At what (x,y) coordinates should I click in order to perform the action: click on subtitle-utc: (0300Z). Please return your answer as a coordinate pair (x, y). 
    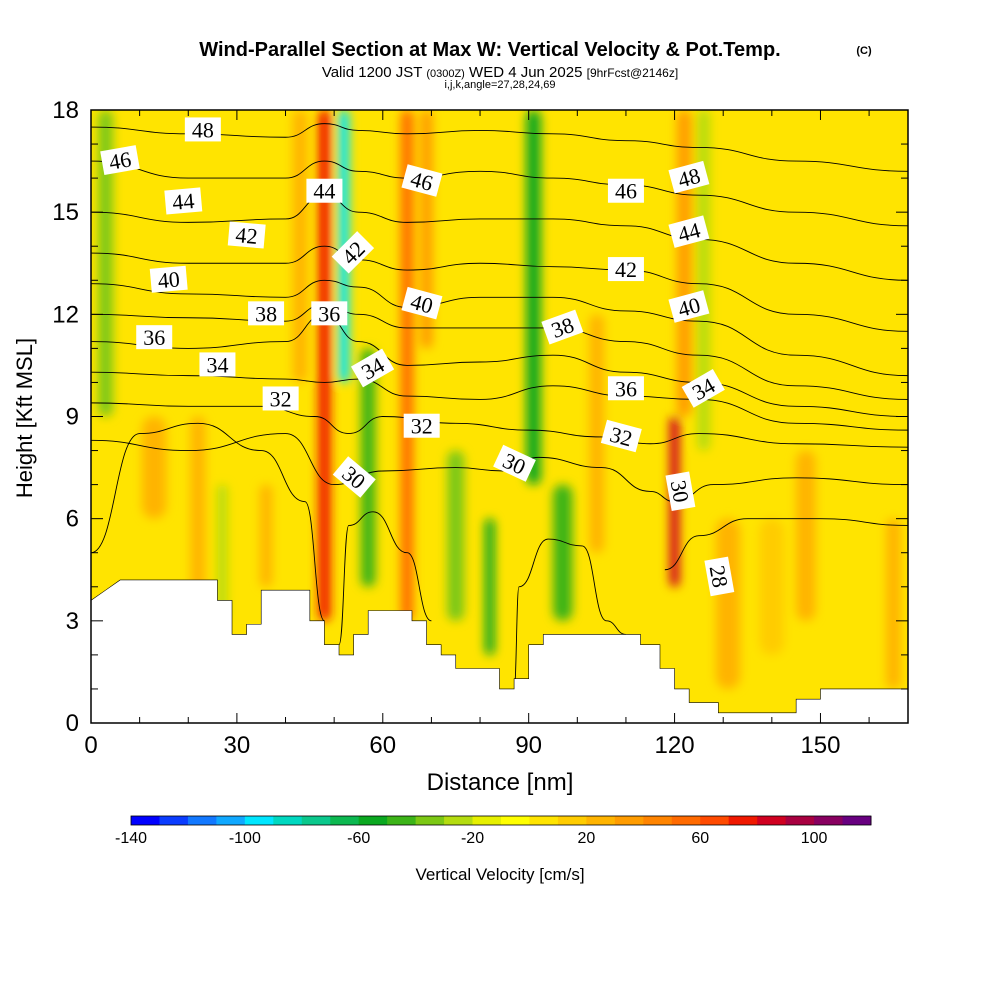
    Looking at the image, I should click on (445, 74).